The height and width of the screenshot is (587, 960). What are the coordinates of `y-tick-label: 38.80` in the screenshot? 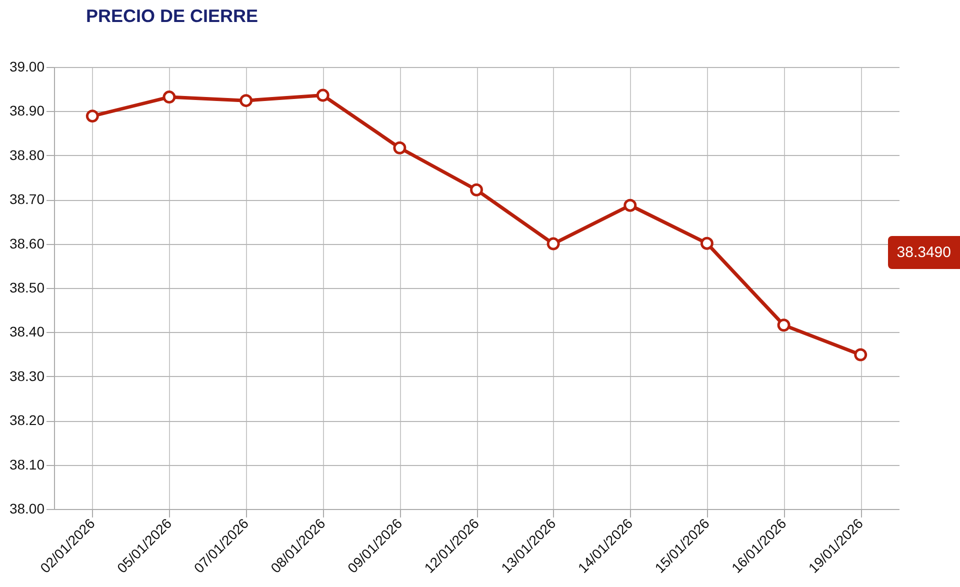 It's located at (27, 154).